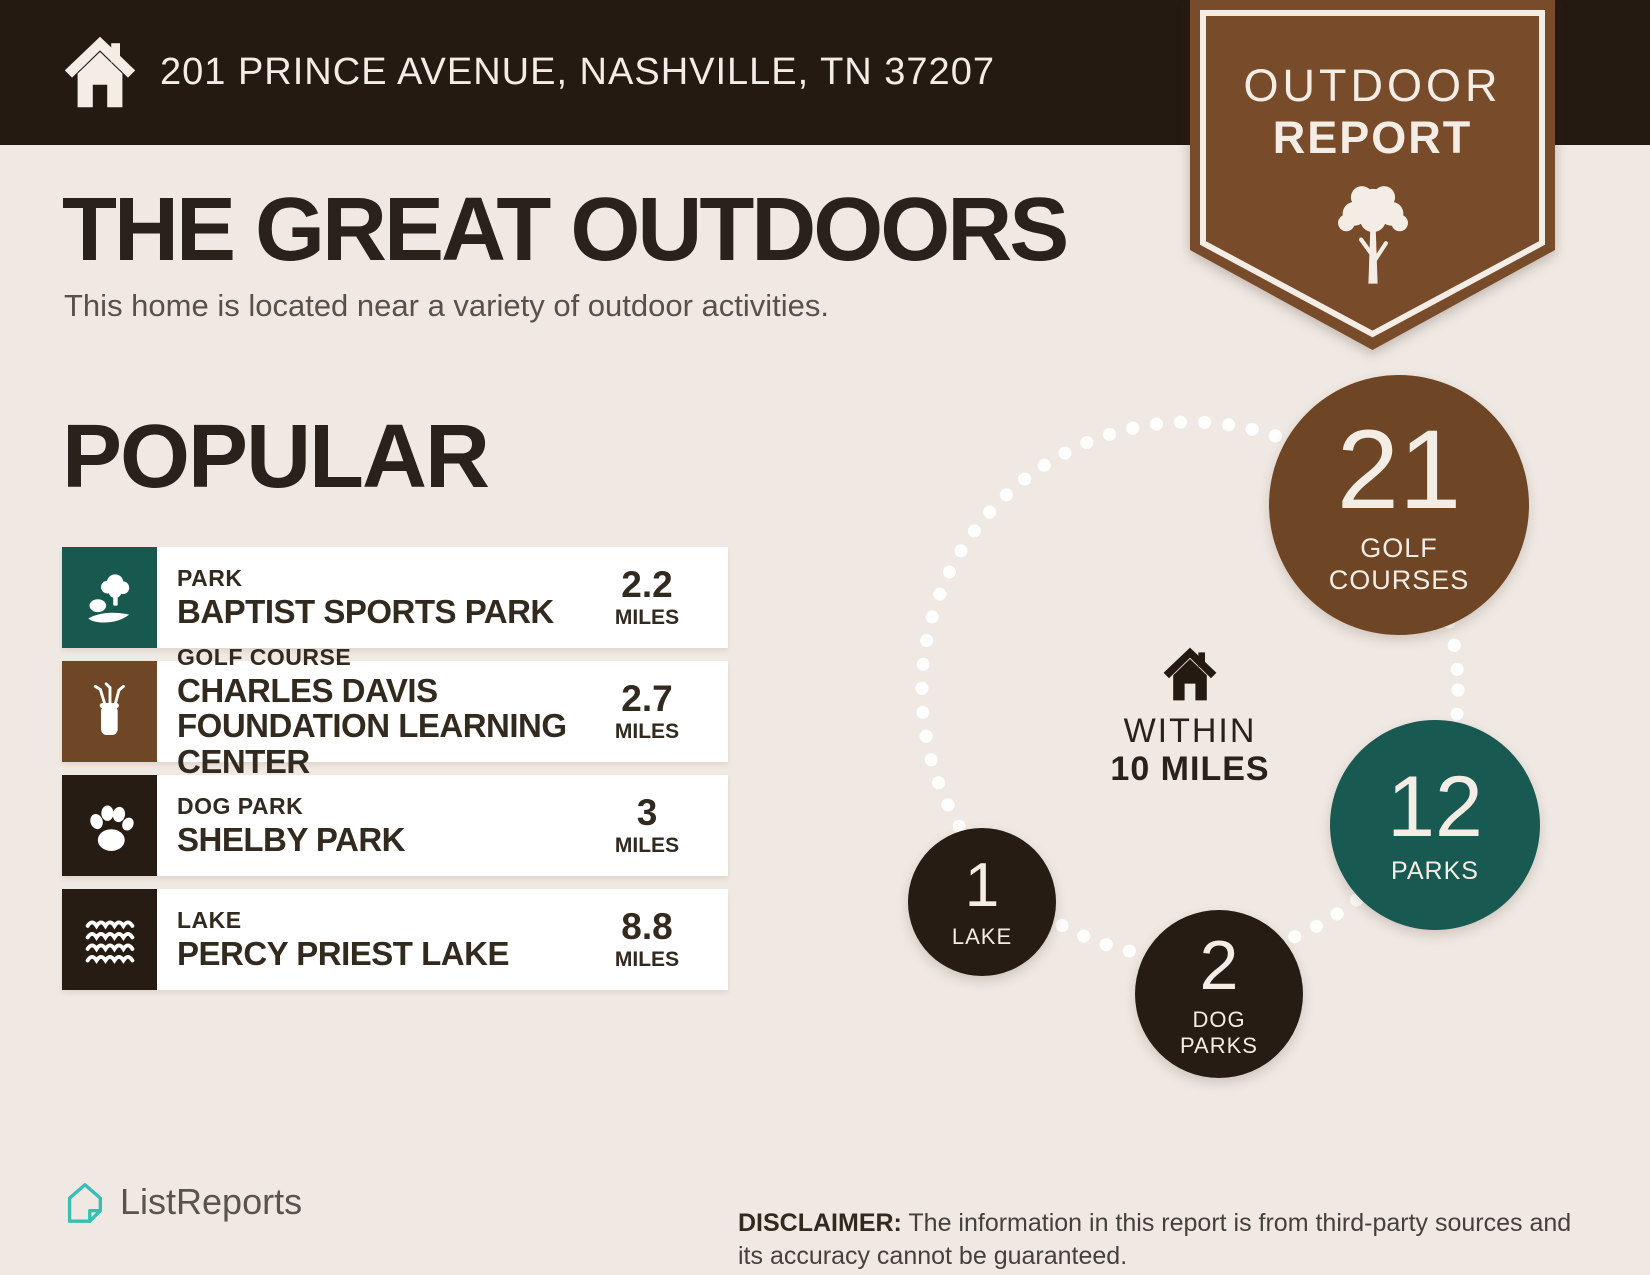  What do you see at coordinates (1435, 870) in the screenshot?
I see `stat-label: PARKS` at bounding box center [1435, 870].